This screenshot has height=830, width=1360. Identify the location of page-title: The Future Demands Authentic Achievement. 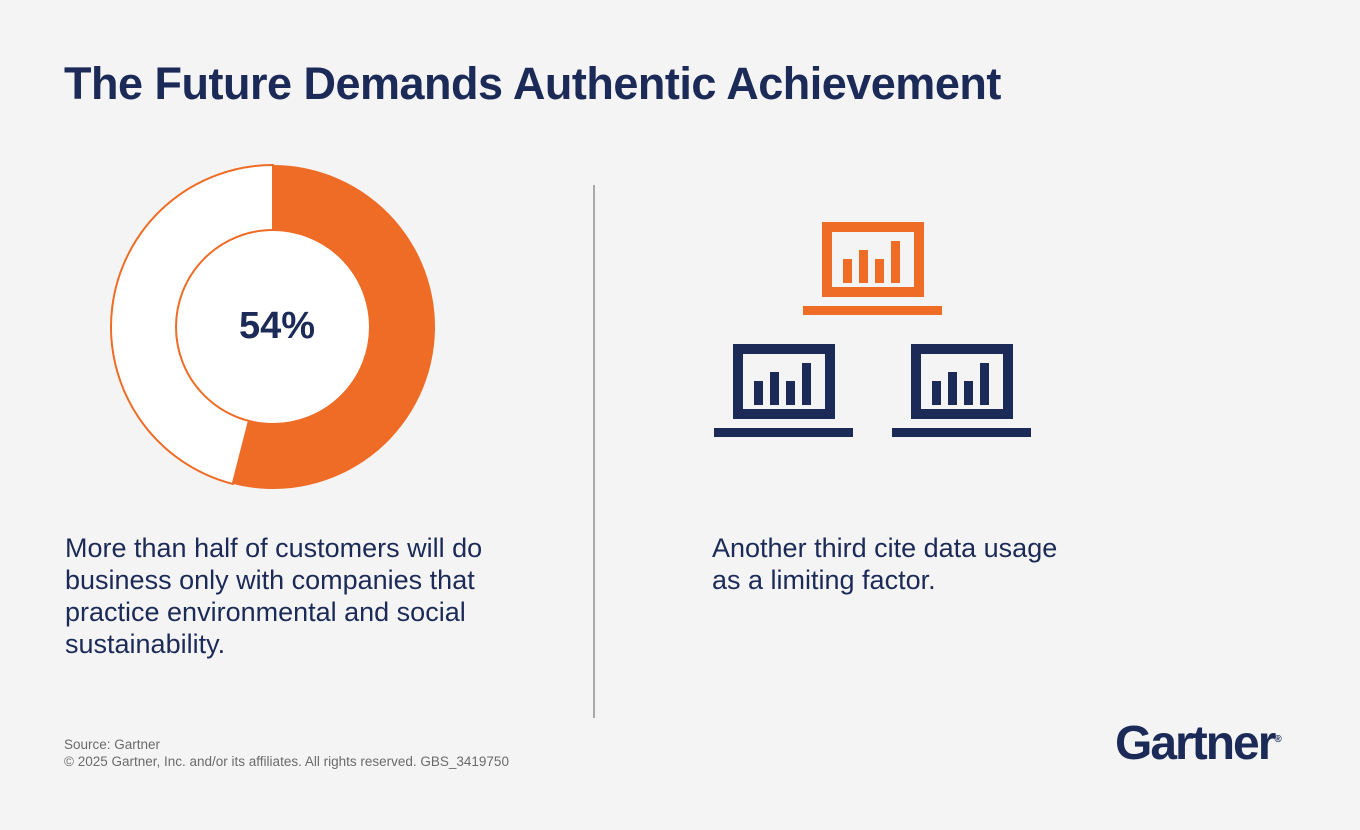
(532, 83).